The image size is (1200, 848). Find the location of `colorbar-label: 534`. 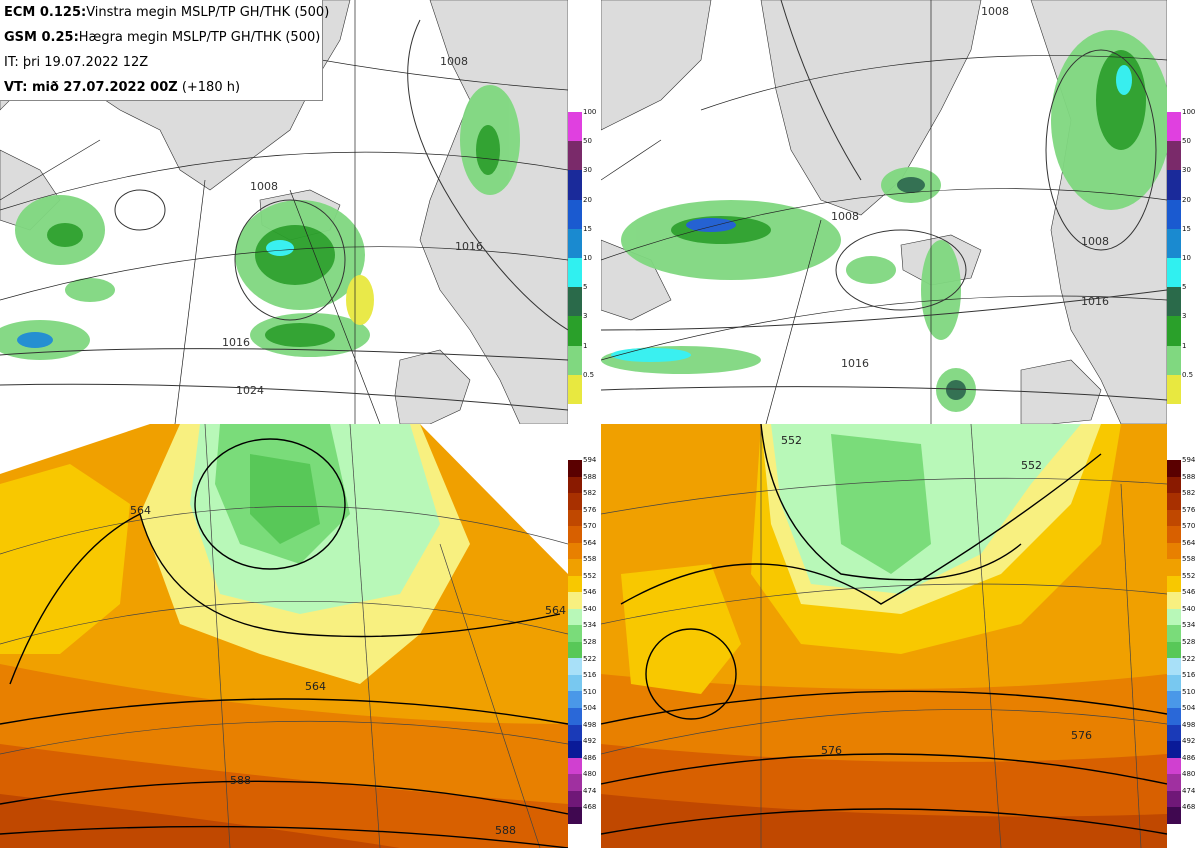

colorbar-label: 534 is located at coordinates (590, 625).